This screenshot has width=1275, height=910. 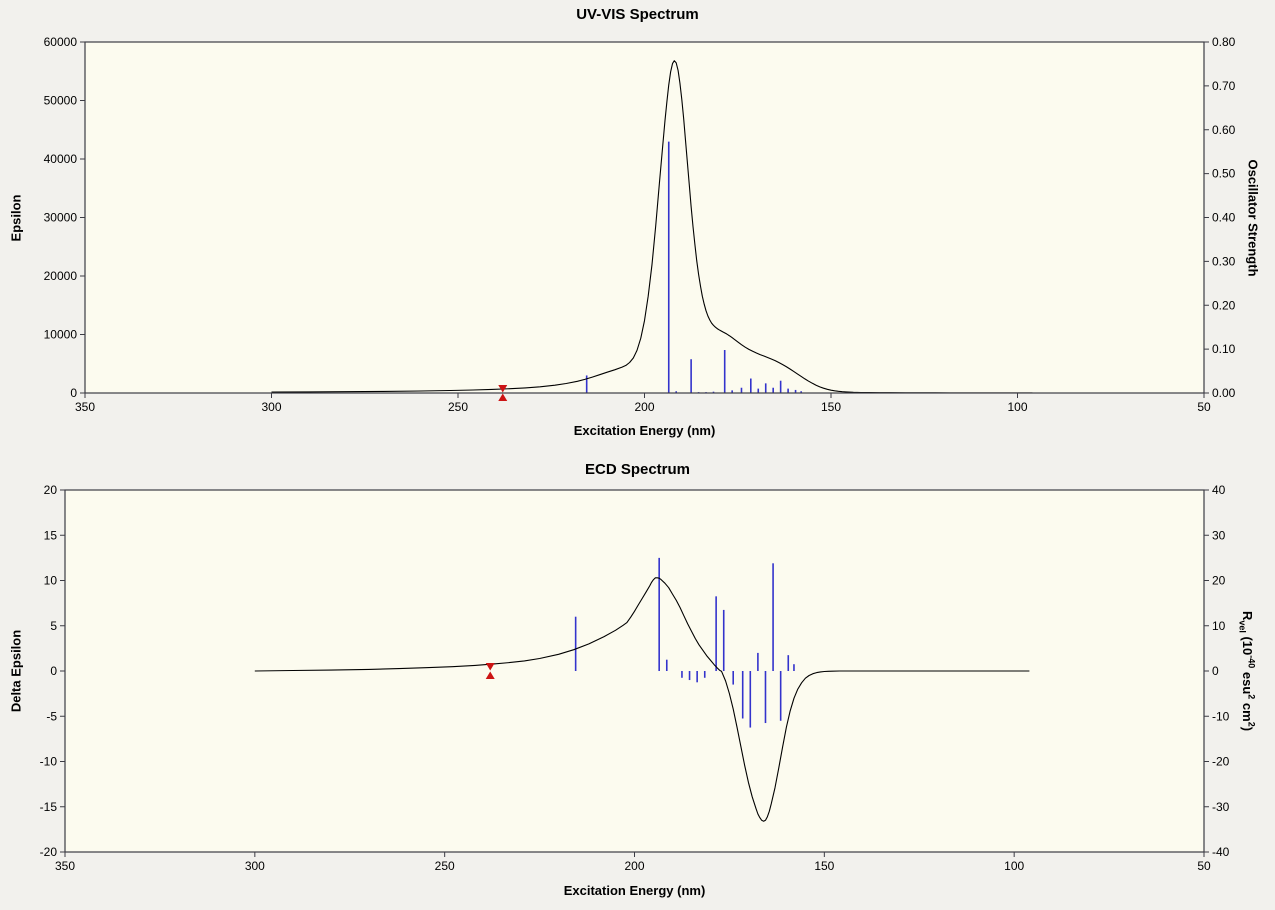 What do you see at coordinates (1221, 807) in the screenshot?
I see `right-tick-label: -30` at bounding box center [1221, 807].